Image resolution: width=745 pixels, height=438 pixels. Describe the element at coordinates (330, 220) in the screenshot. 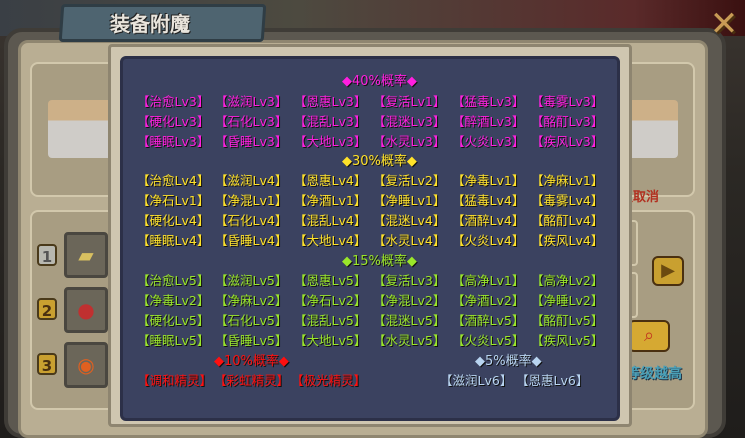

I see `skill-entry: 【混乱Lv4】` at that location.